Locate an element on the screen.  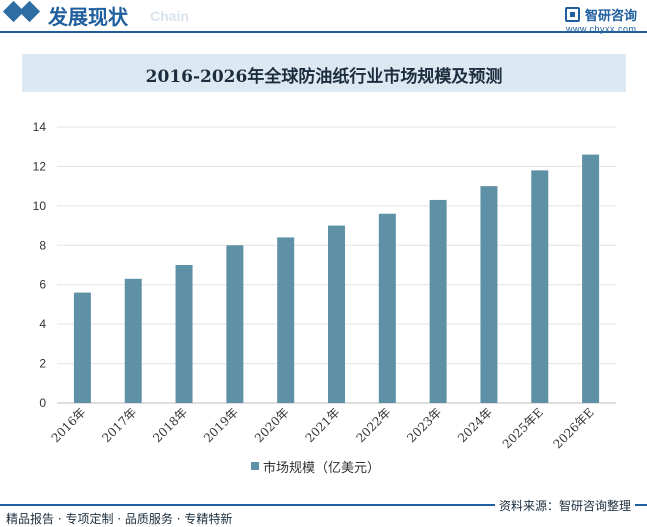
y-tick-label: 2 is located at coordinates (42, 364).